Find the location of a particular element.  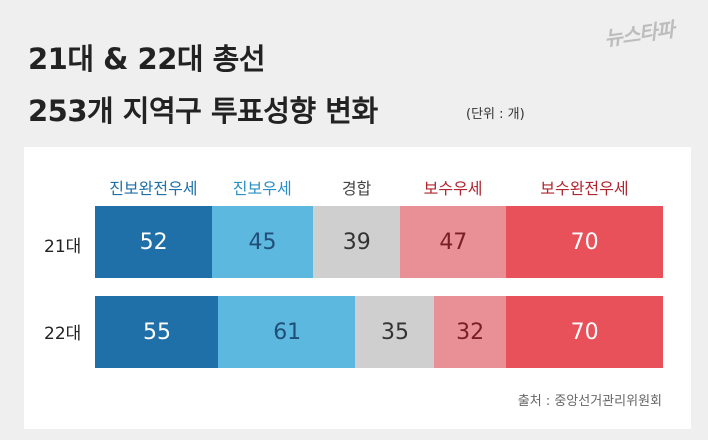

chart-title-line2: 253개 지역구 투표성향 변화 is located at coordinates (203, 111).